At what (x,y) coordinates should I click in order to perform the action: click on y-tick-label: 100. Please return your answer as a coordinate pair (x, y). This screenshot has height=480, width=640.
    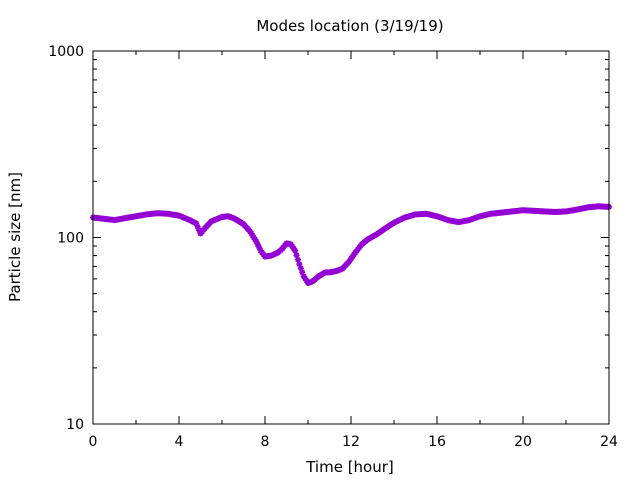
    Looking at the image, I should click on (70, 239).